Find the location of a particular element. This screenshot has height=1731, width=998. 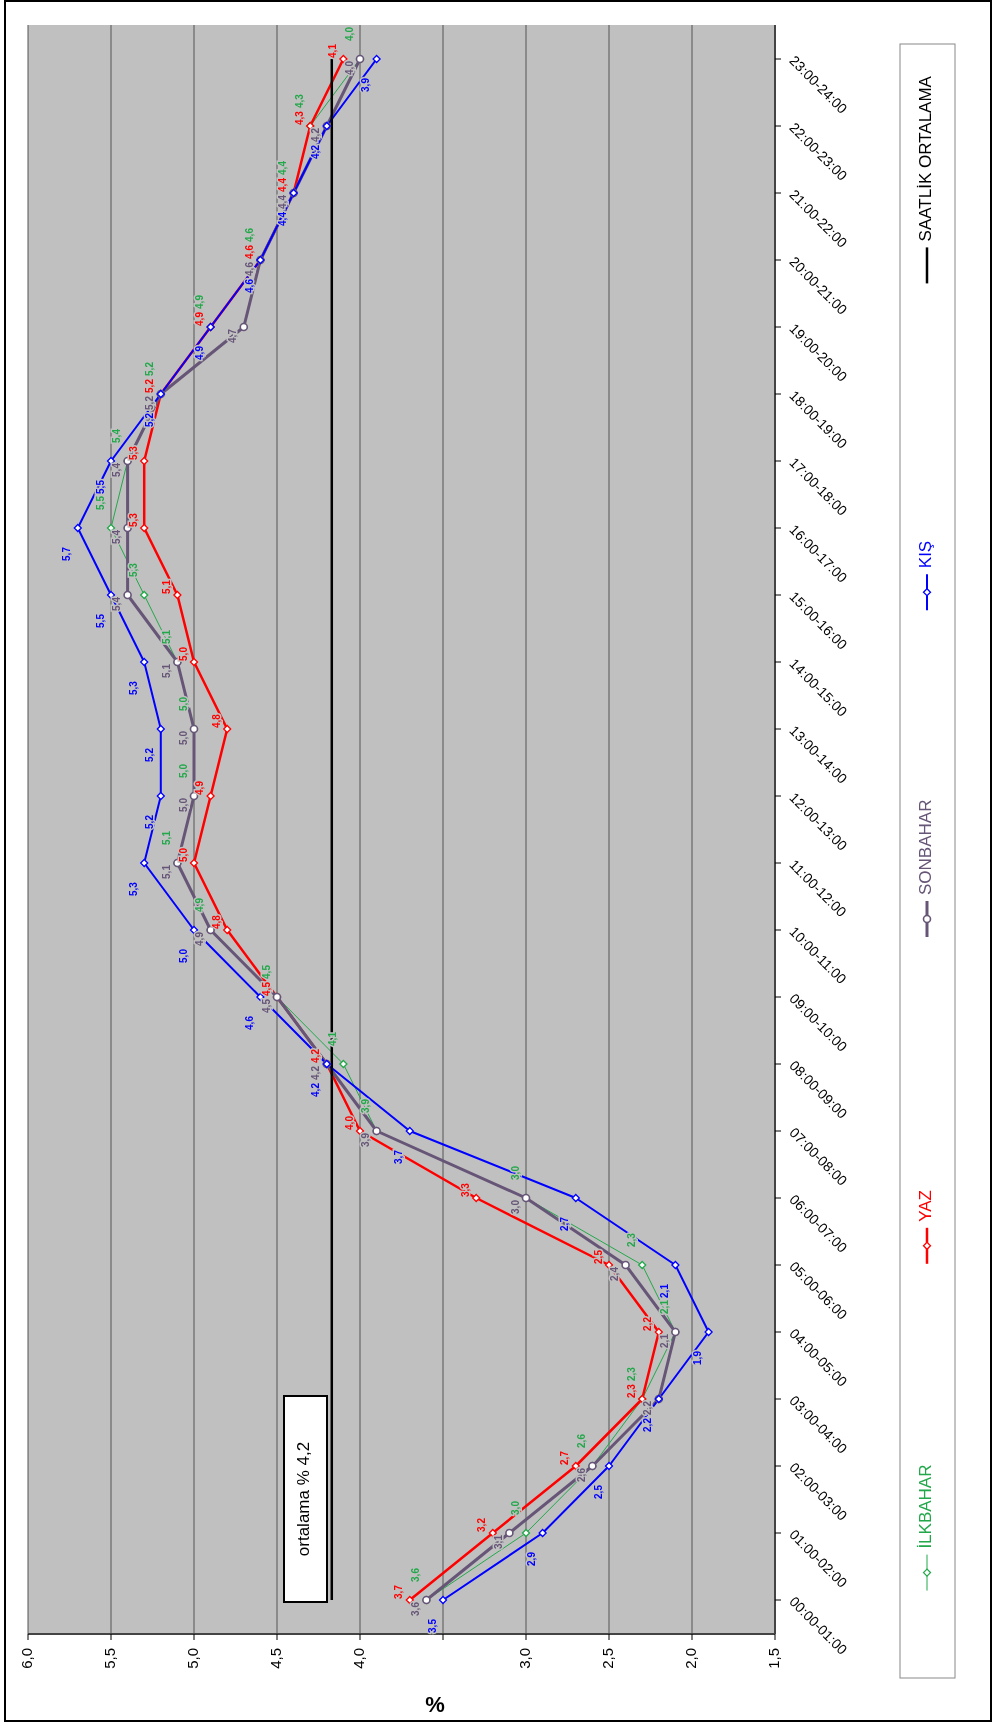

data-label: 2,6 is located at coordinates (582, 1440).